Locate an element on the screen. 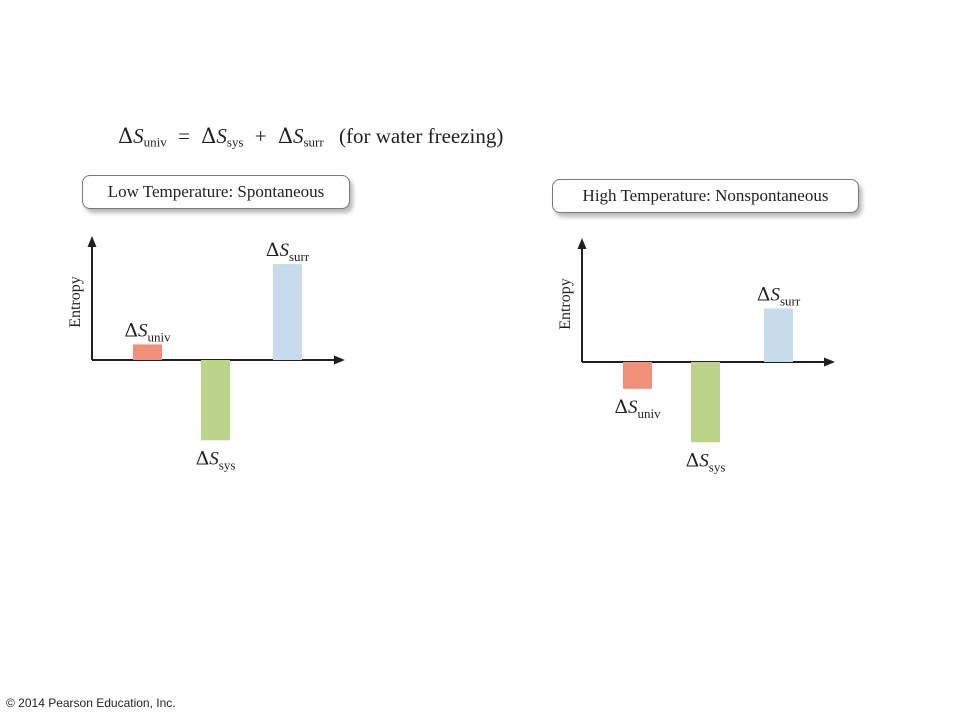 The height and width of the screenshot is (720, 960). equals-sign: = is located at coordinates (184, 136).